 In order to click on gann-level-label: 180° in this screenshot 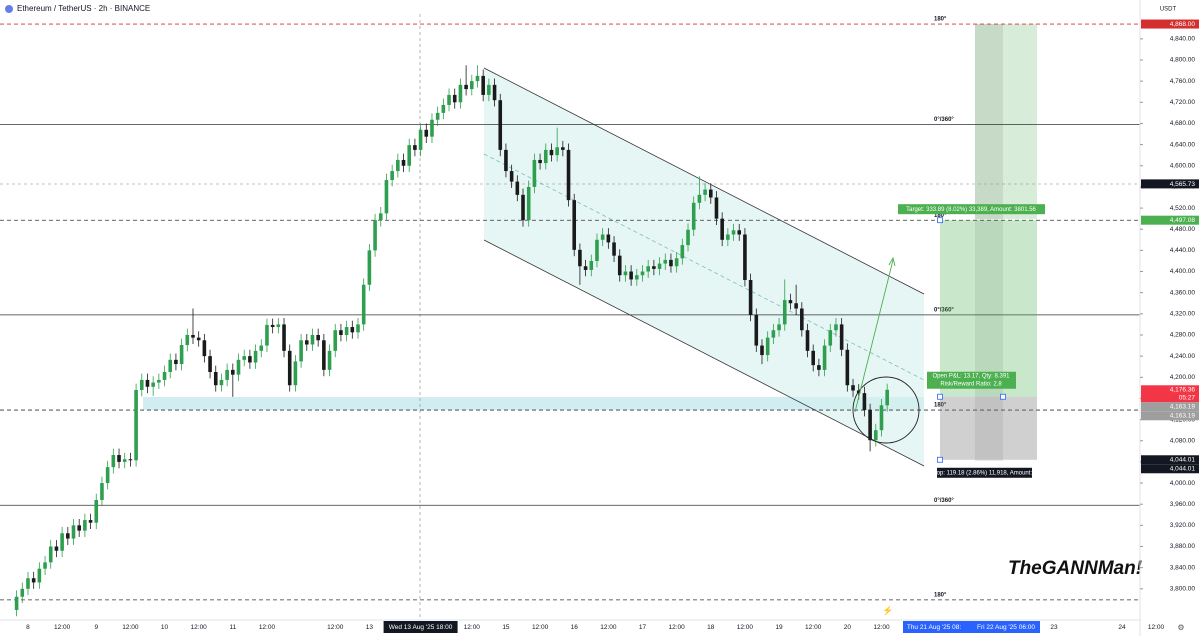, I will do `click(940, 216)`.